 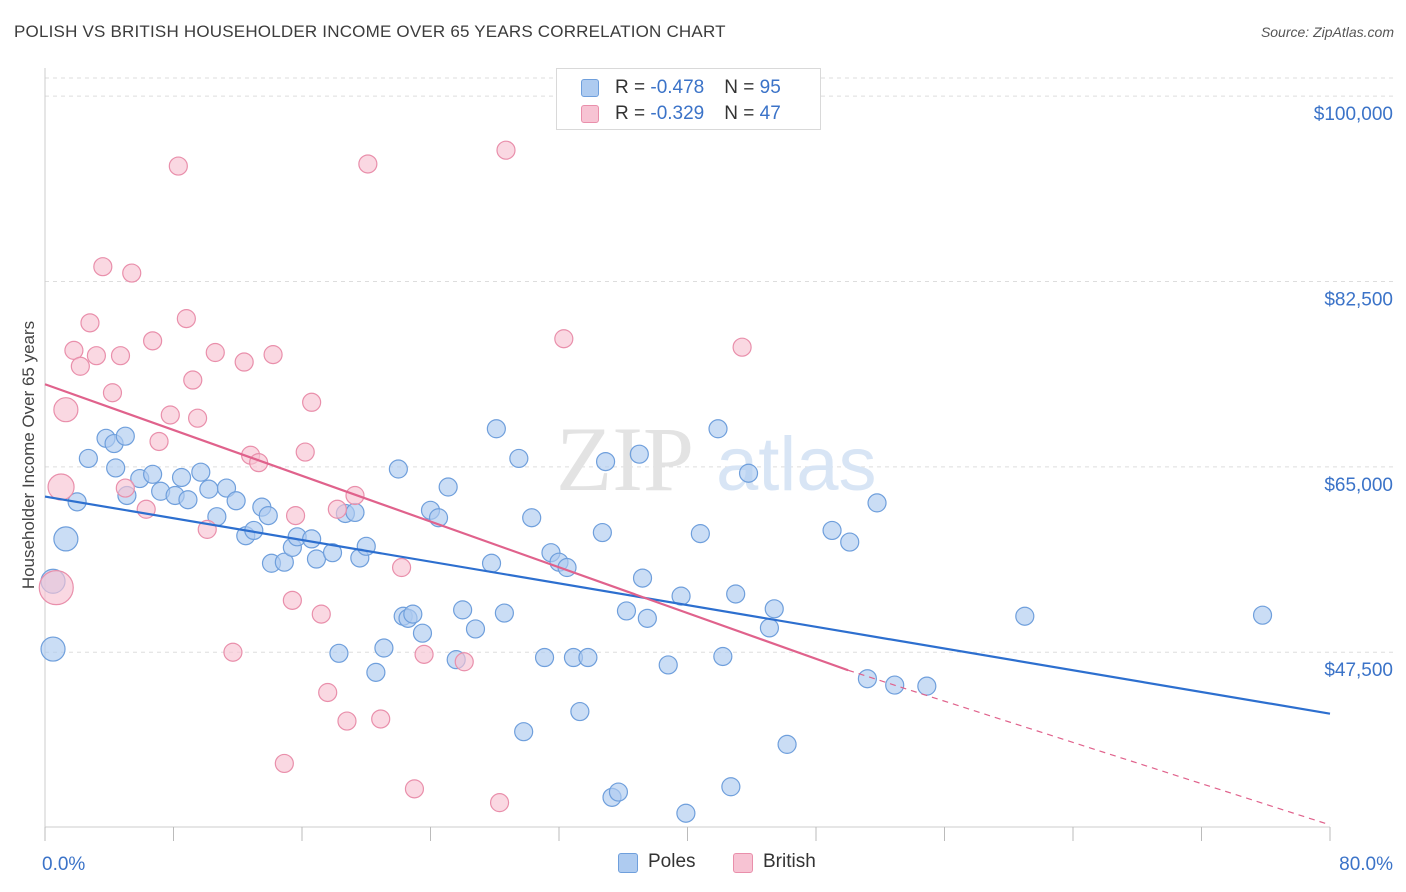 What do you see at coordinates (688, 99) in the screenshot?
I see `stats-legend: R = -0.478 N = 95 R = -0.329 N = 47` at bounding box center [688, 99].